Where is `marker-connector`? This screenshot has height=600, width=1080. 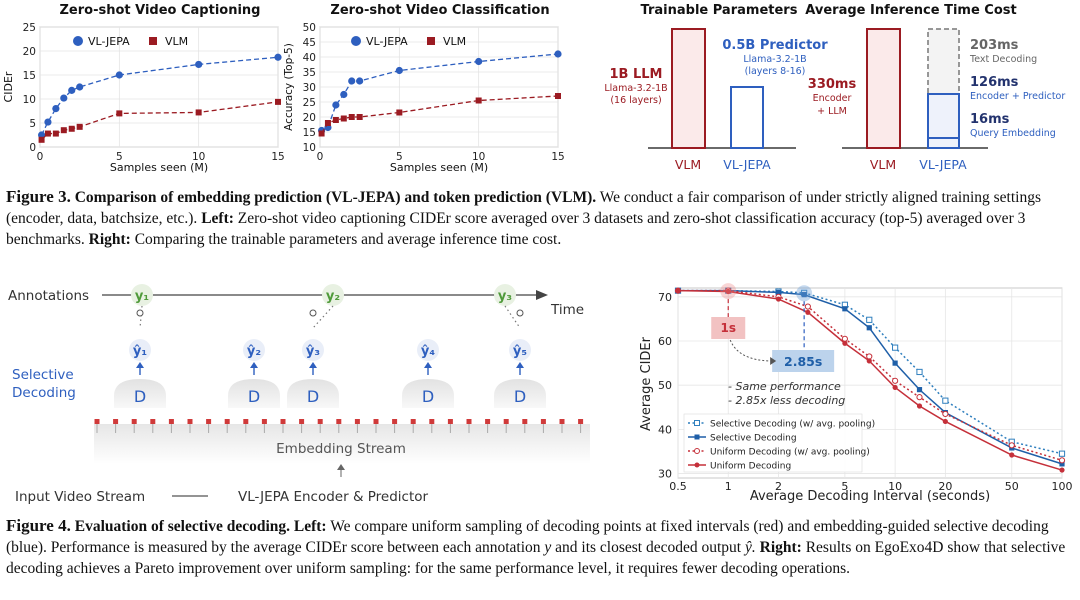 marker-connector is located at coordinates (750, 350).